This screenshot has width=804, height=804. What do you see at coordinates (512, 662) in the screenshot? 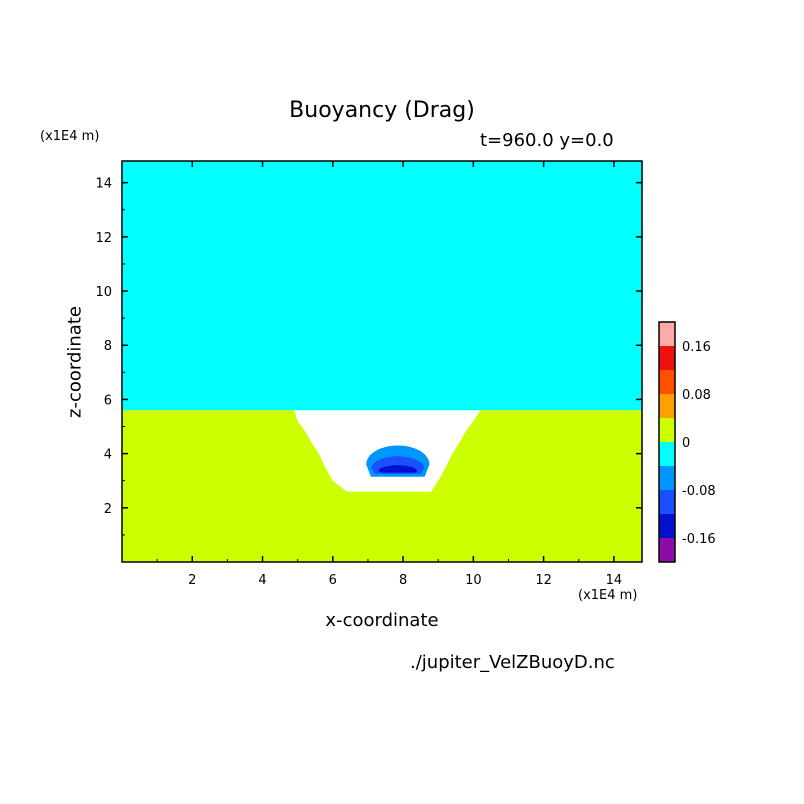
I see `source-file-label: ./jupiter_VelZBuoyD.nc` at bounding box center [512, 662].